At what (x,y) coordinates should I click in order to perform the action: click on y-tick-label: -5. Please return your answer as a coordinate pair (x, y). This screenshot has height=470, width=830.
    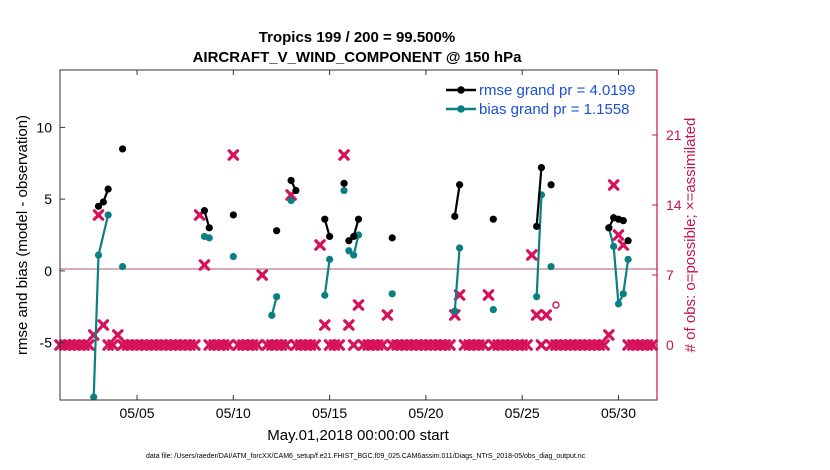
    Looking at the image, I should click on (46, 343).